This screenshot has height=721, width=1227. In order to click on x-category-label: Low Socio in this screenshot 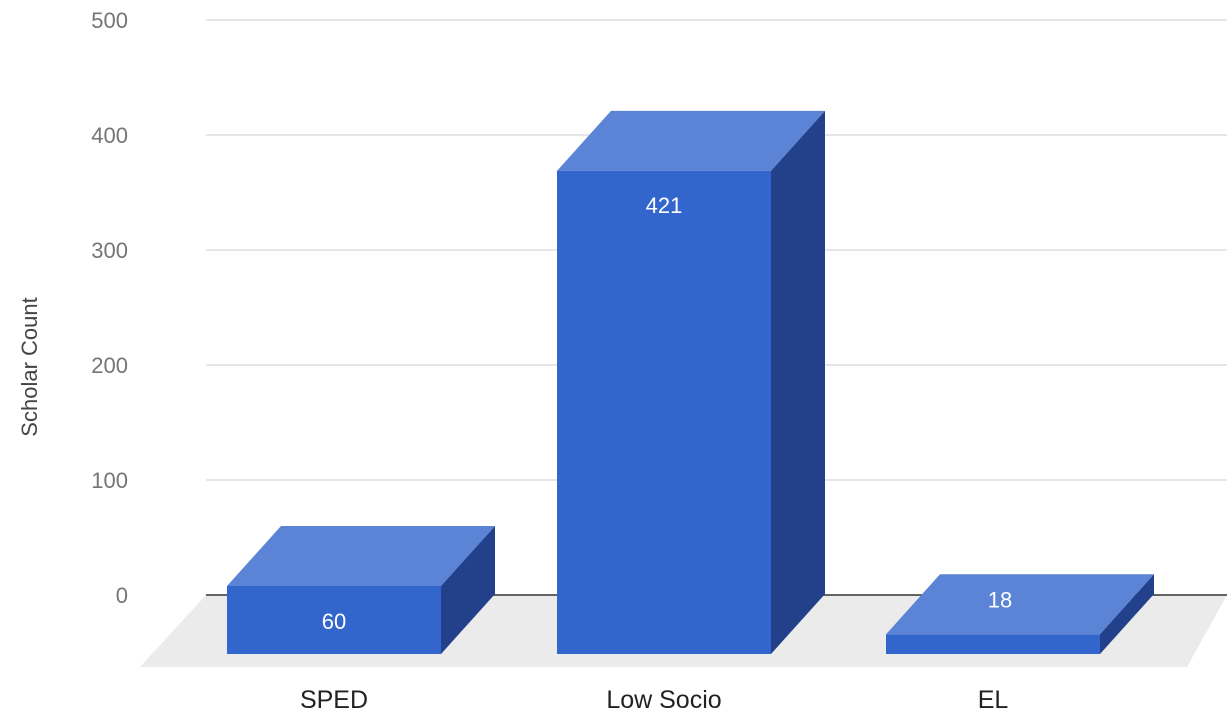, I will do `click(663, 700)`.